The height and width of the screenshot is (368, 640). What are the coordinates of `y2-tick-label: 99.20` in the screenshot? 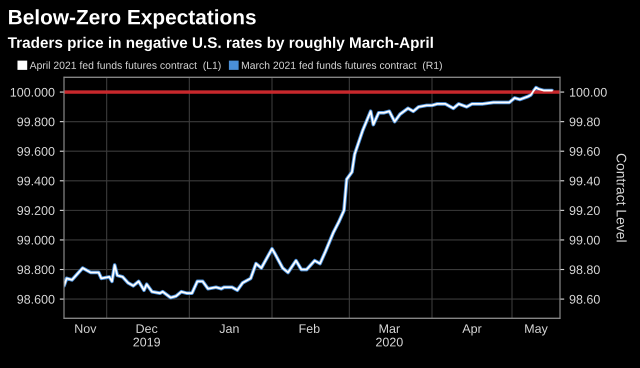 It's located at (585, 211).